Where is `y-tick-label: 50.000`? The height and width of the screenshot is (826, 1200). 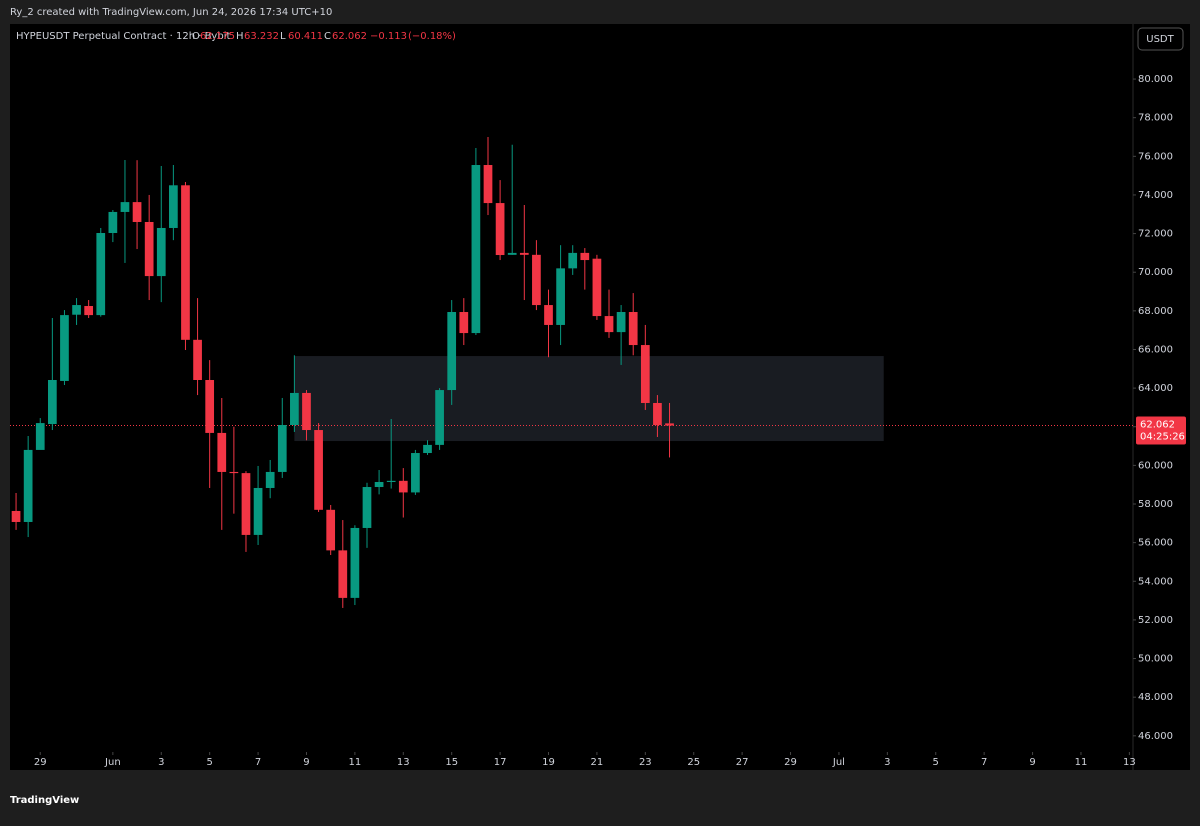
y-tick-label: 50.000 is located at coordinates (1155, 659).